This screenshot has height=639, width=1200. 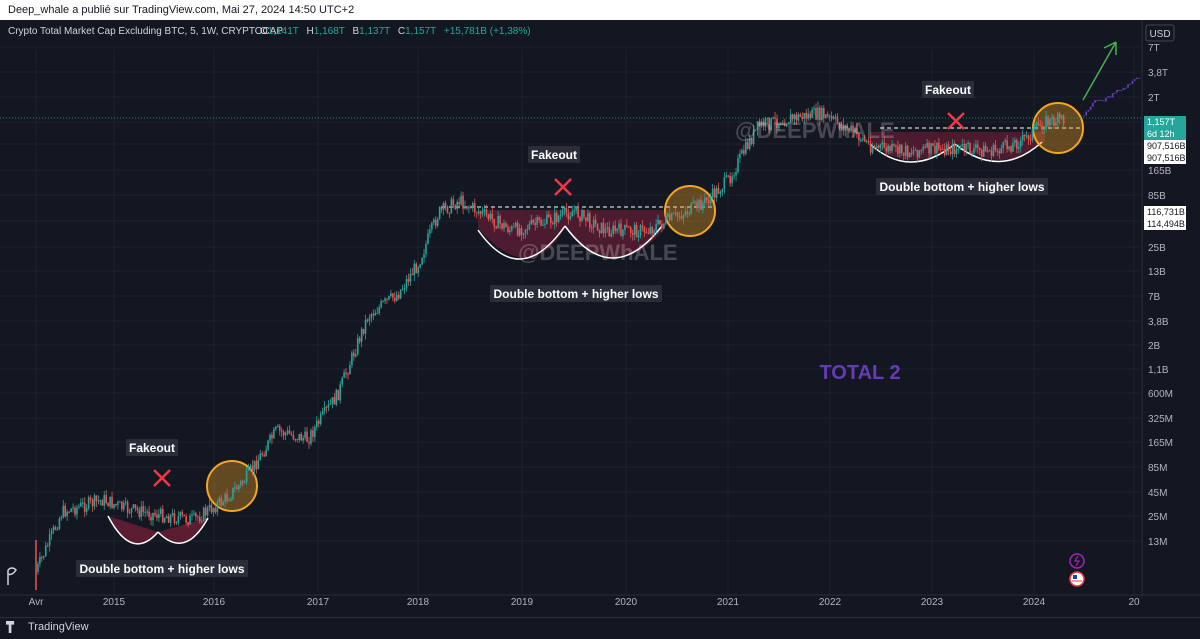 What do you see at coordinates (36, 602) in the screenshot?
I see `time-axis-label: Avr` at bounding box center [36, 602].